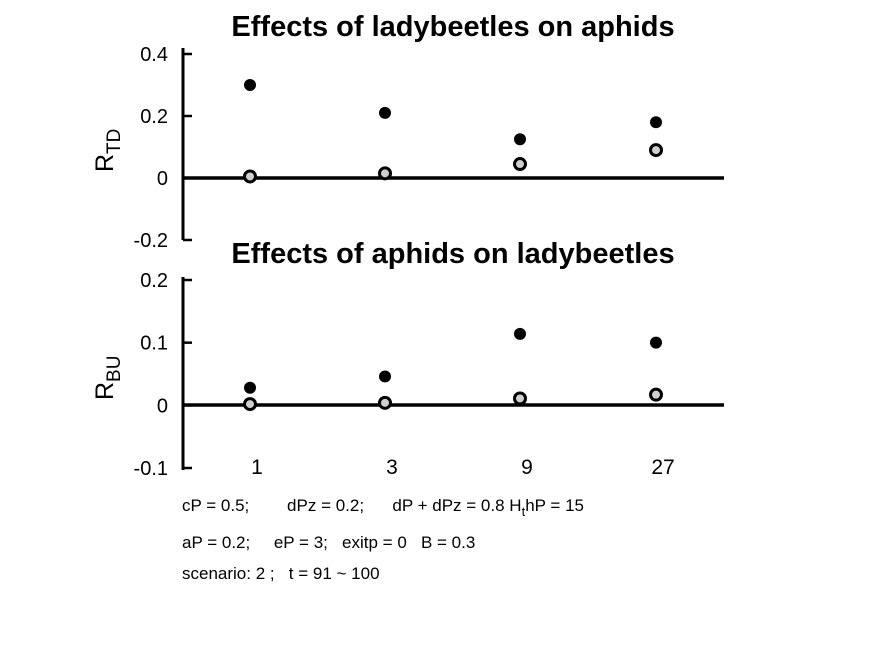 This screenshot has height=656, width=875. What do you see at coordinates (108, 150) in the screenshot?
I see `panel-top-y-label: RTD` at bounding box center [108, 150].